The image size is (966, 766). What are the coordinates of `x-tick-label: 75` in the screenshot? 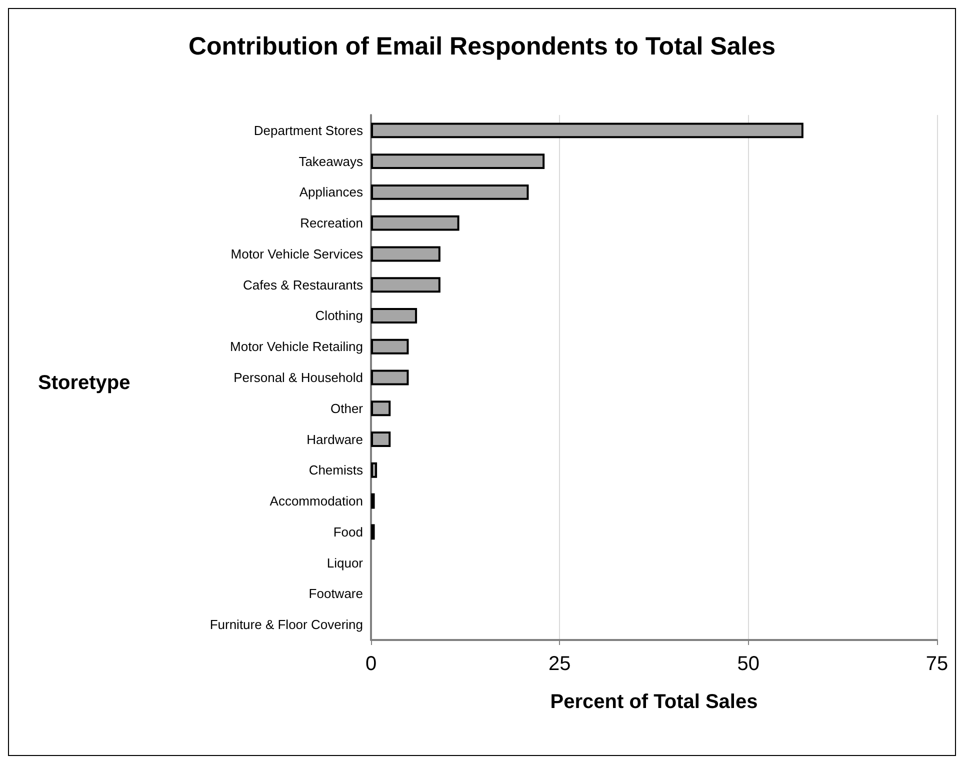 It's located at (937, 664).